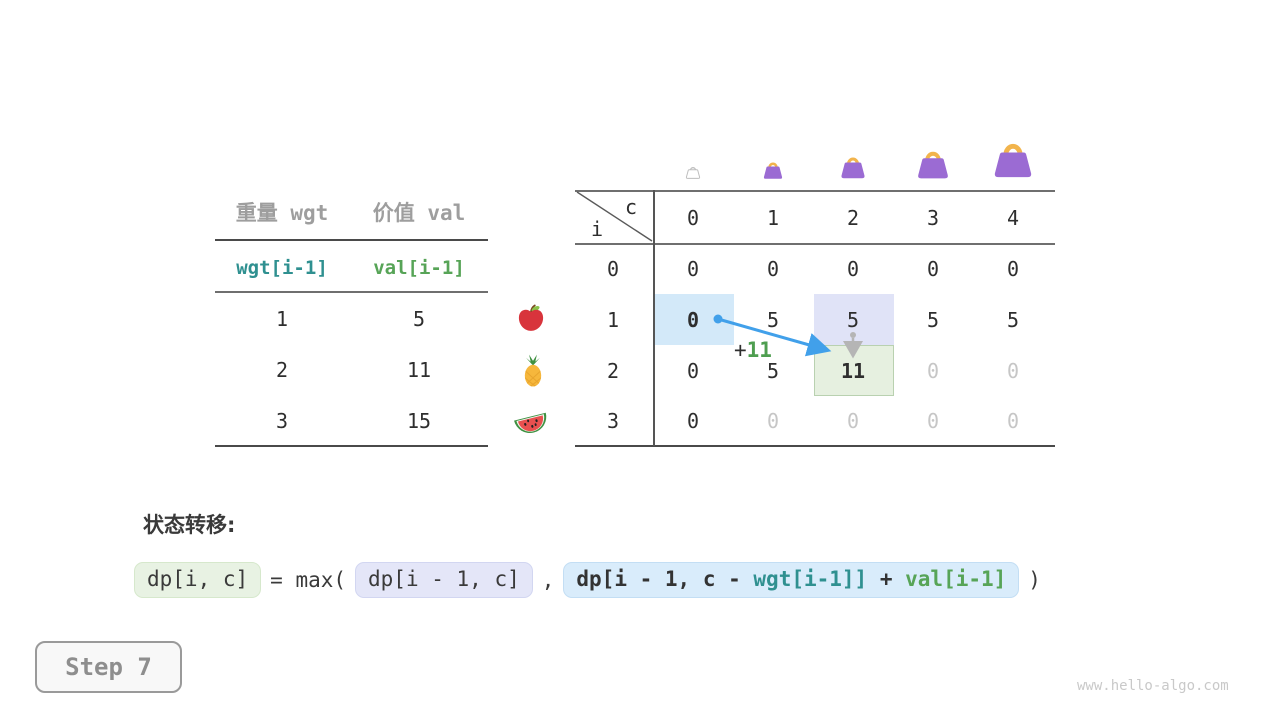  Describe the element at coordinates (1034, 580) in the screenshot. I see `formula-close-paren: )` at that location.